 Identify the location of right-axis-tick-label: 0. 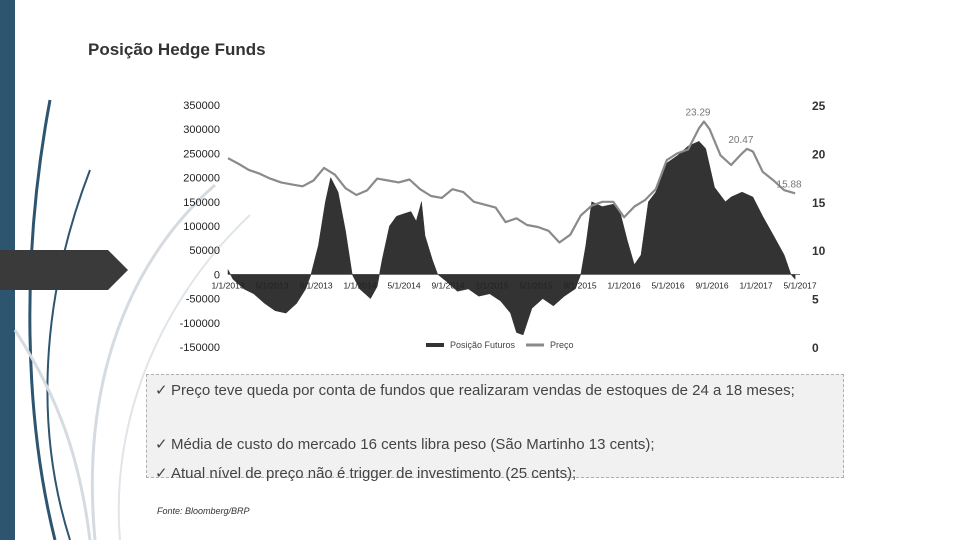
(815, 348).